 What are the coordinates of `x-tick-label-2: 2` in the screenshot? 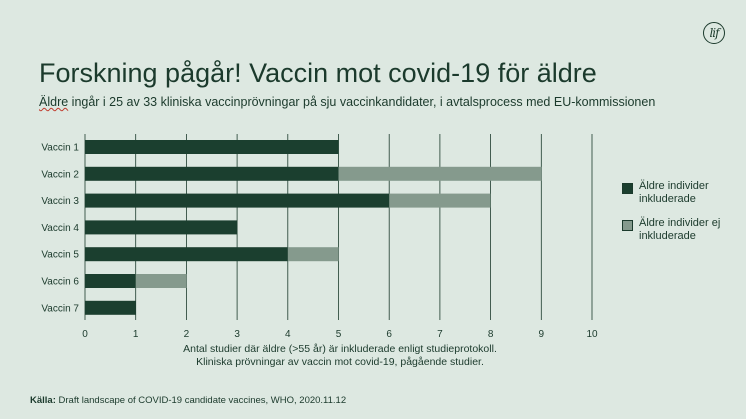 It's located at (187, 334).